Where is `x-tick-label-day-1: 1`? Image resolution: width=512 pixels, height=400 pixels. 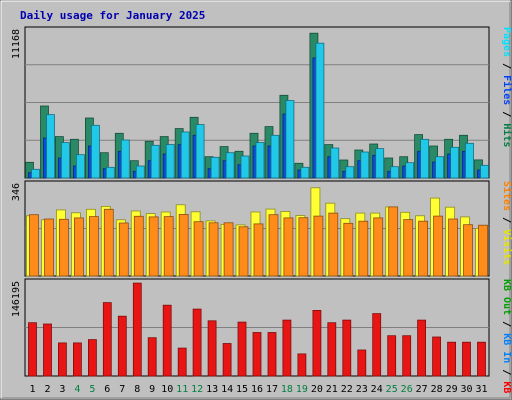 x-tick-label-day-1: 1 is located at coordinates (32, 389).